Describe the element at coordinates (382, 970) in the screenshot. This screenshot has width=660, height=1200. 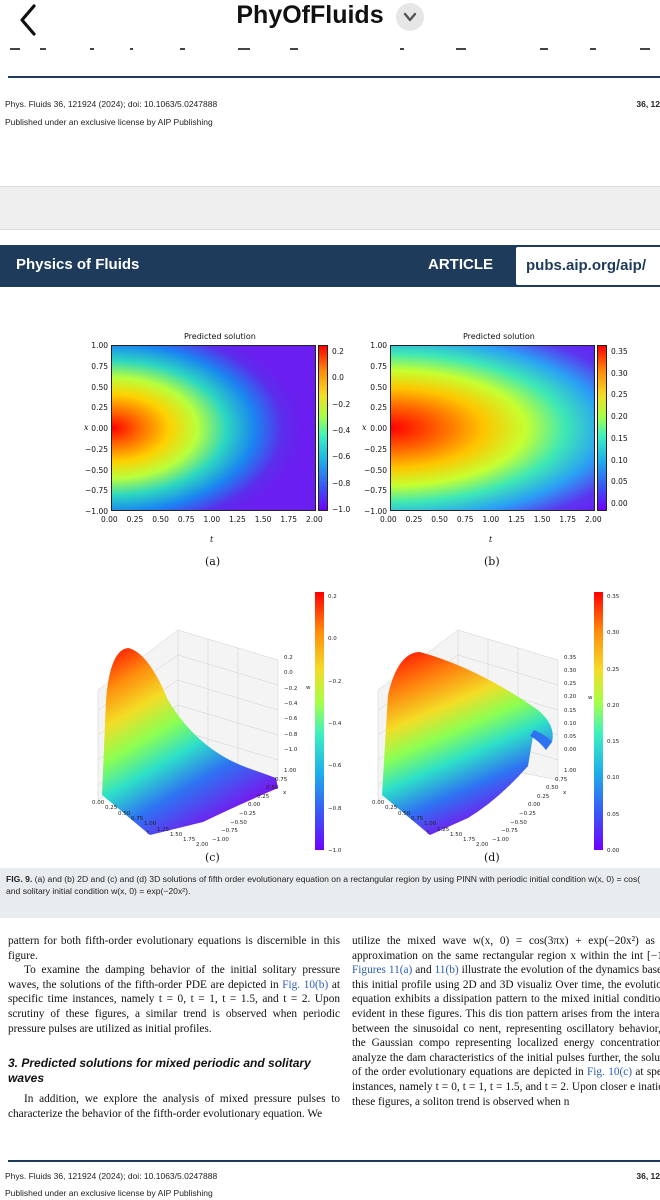
I see `figure-link: Figures 11(a)` at that location.